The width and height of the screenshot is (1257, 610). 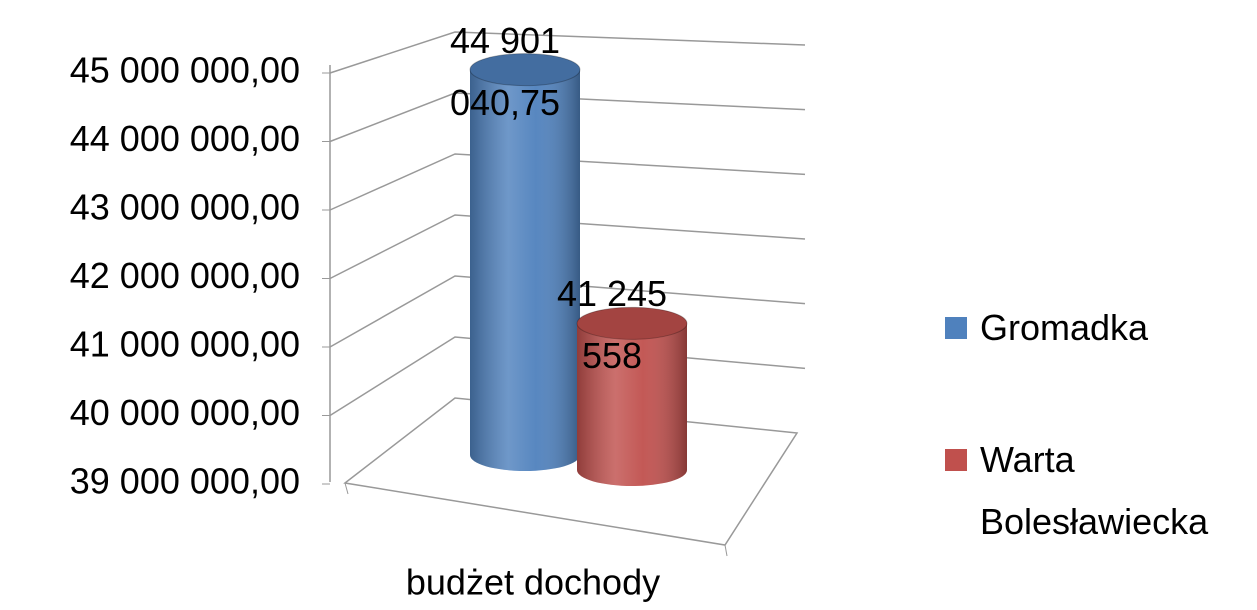 What do you see at coordinates (185, 412) in the screenshot?
I see `y-tick-label: 40 000 000,00` at bounding box center [185, 412].